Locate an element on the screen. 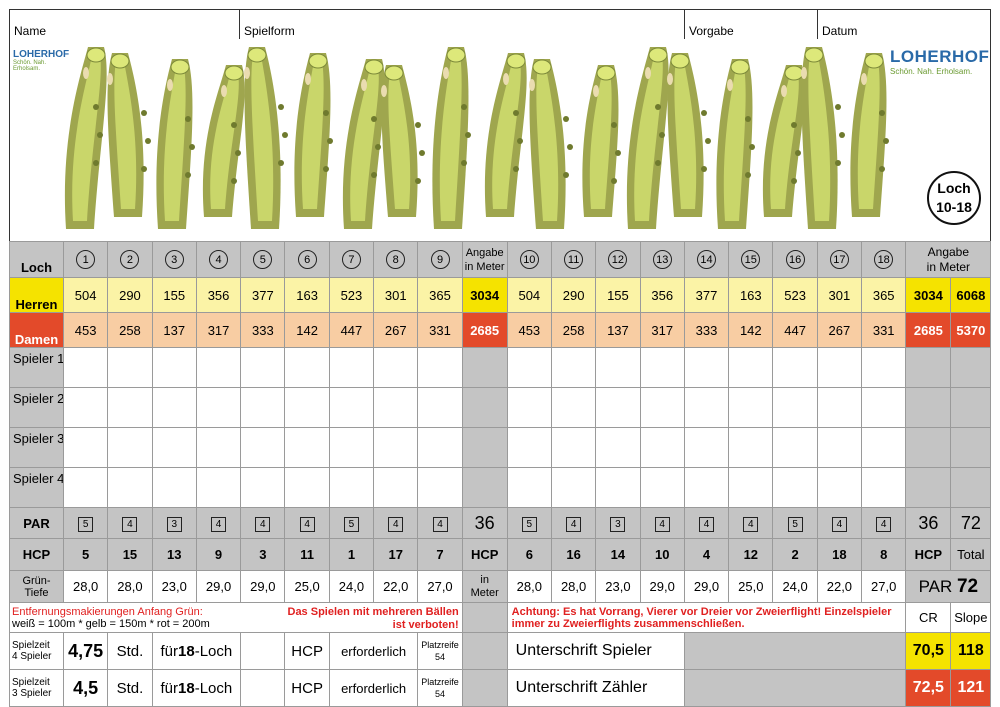 Image resolution: width=1000 pixels, height=707 pixels. par-hole-10: 5 is located at coordinates (529, 523).